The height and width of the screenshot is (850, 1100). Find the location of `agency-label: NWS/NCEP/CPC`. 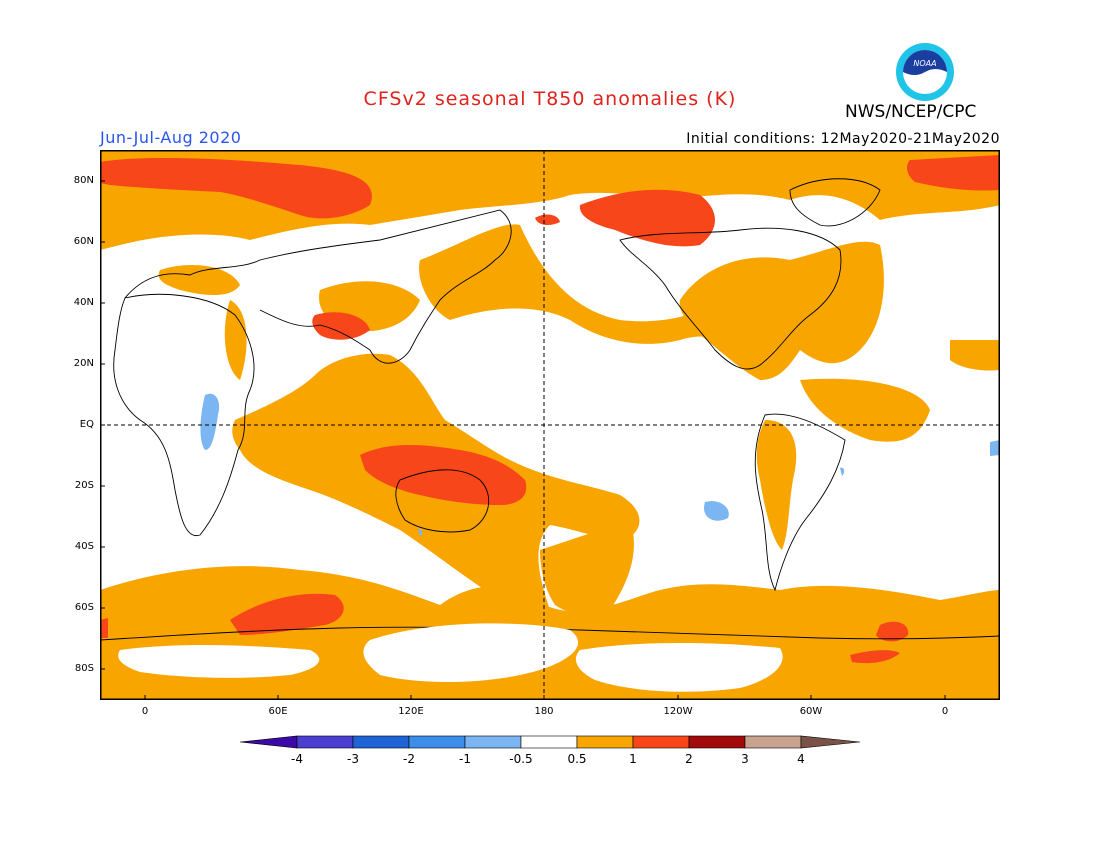

agency-label: NWS/NCEP/CPC is located at coordinates (911, 112).